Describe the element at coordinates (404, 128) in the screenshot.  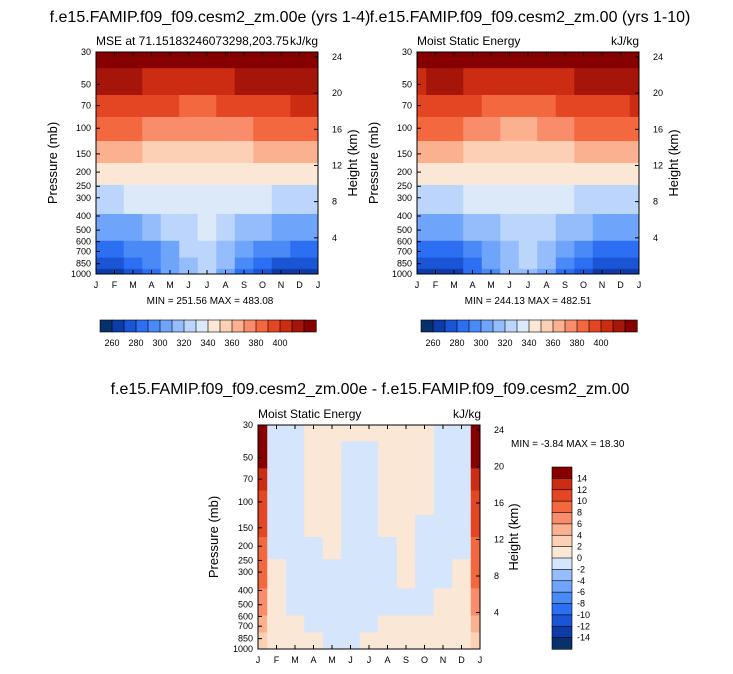
I see `panel-b-y-tick-label: 100` at that location.